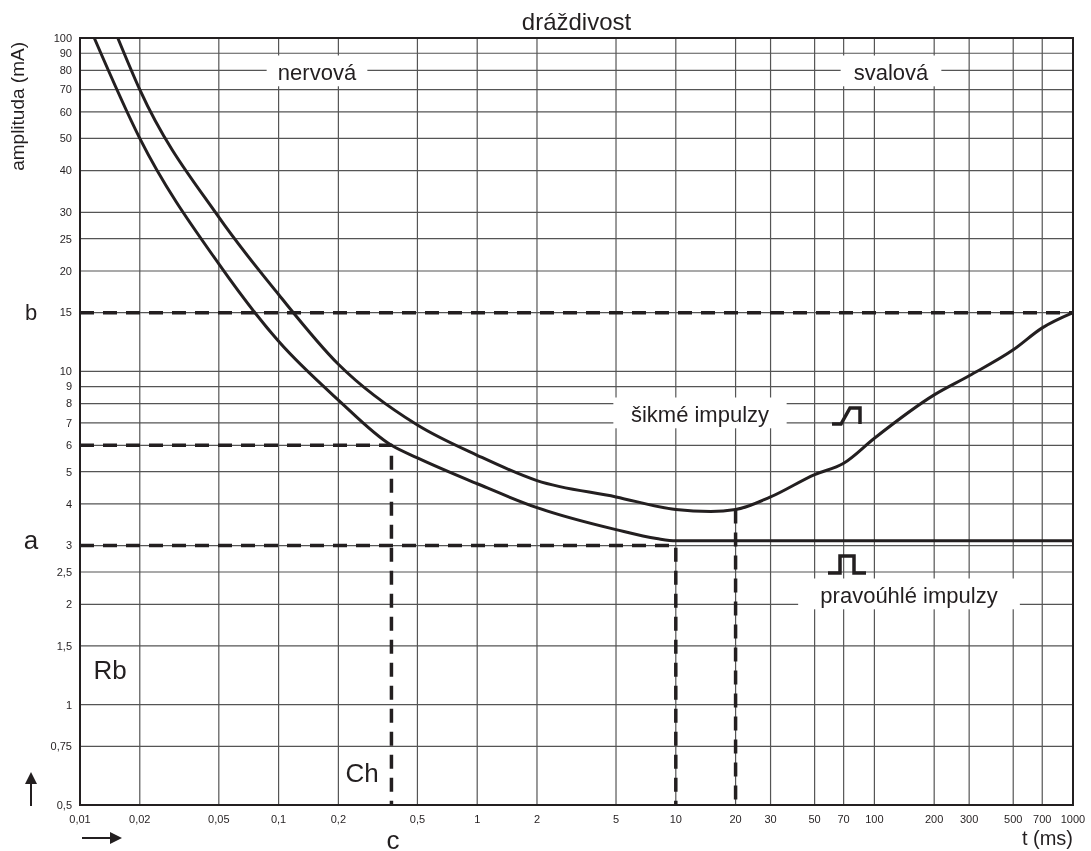 This screenshot has height=851, width=1091. What do you see at coordinates (68, 445) in the screenshot?
I see `y-tick-label: 6` at bounding box center [68, 445].